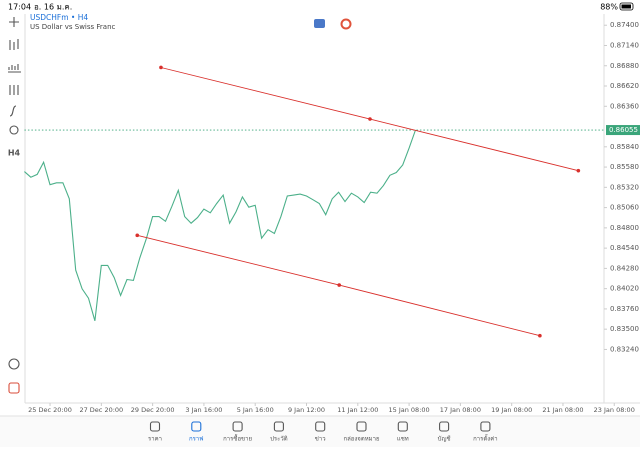 This screenshot has width=640, height=452. What do you see at coordinates (624, 66) in the screenshot?
I see `y-tick-label: 0.86880` at bounding box center [624, 66].